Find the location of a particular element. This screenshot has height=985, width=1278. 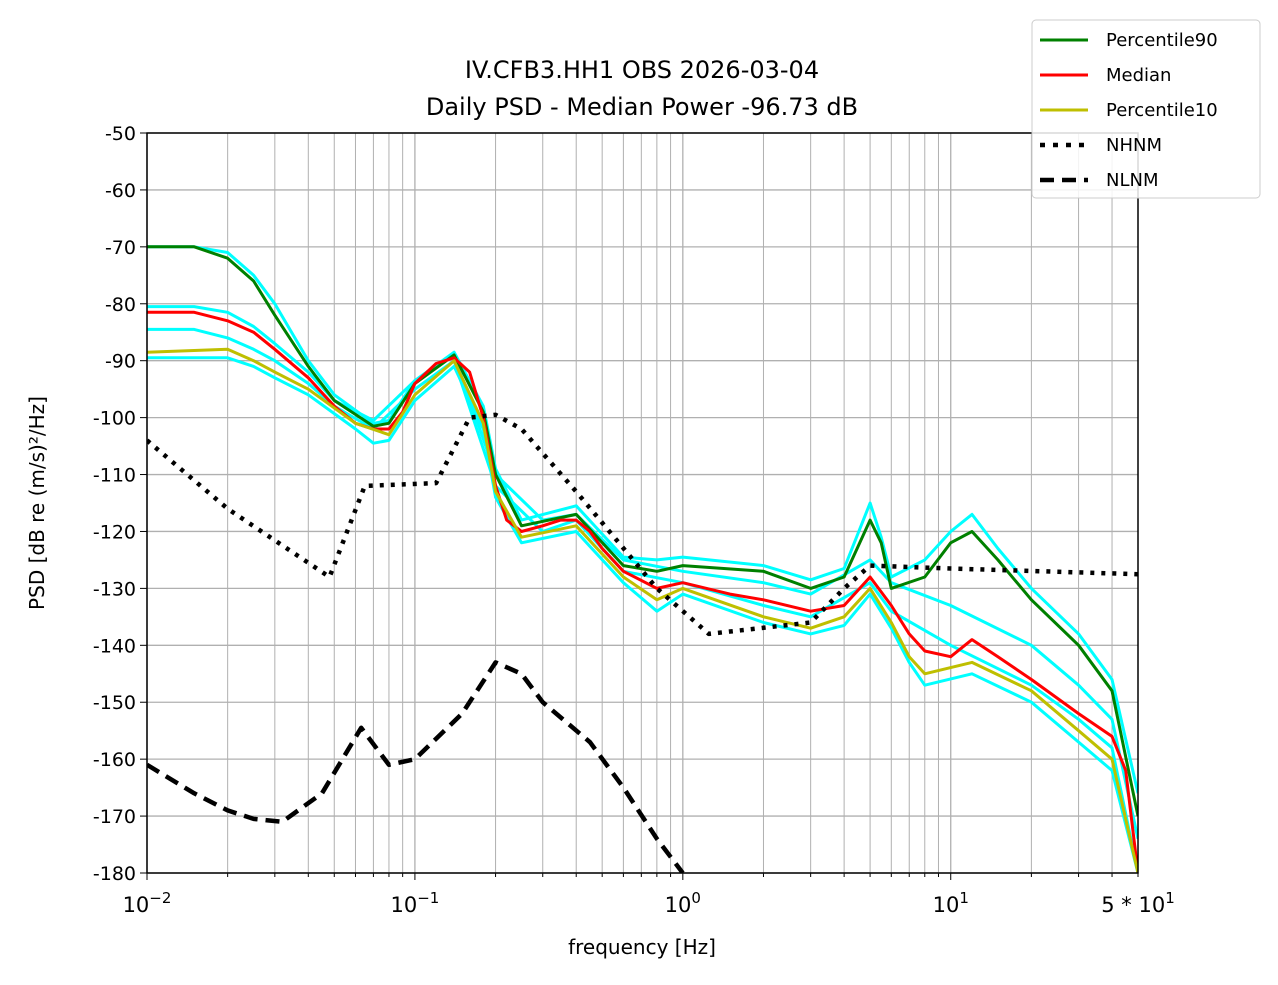

y-tick-label: -180 is located at coordinates (114, 874).